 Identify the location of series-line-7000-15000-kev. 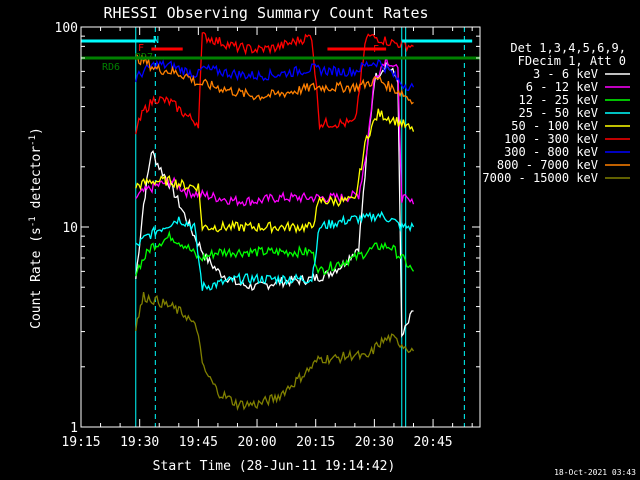
(275, 351).